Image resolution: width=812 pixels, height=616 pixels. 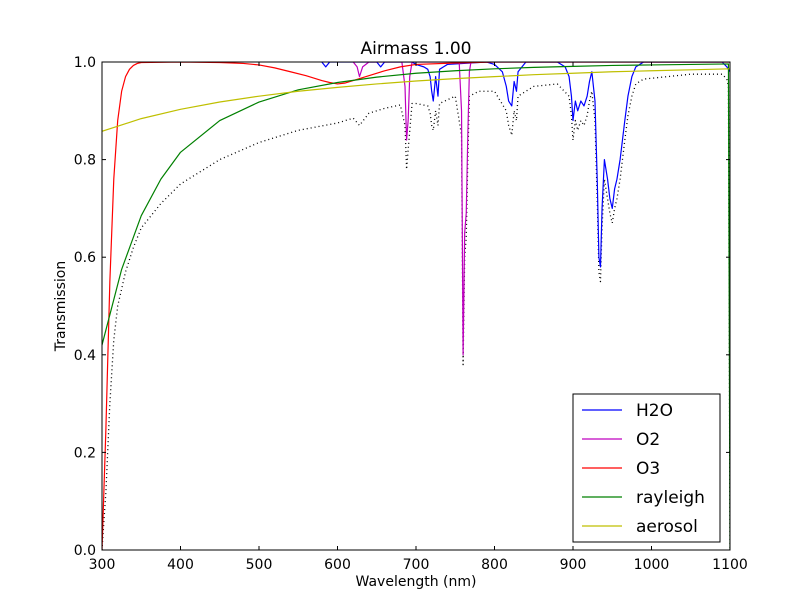 What do you see at coordinates (102, 565) in the screenshot?
I see `x-tick-label: 300` at bounding box center [102, 565].